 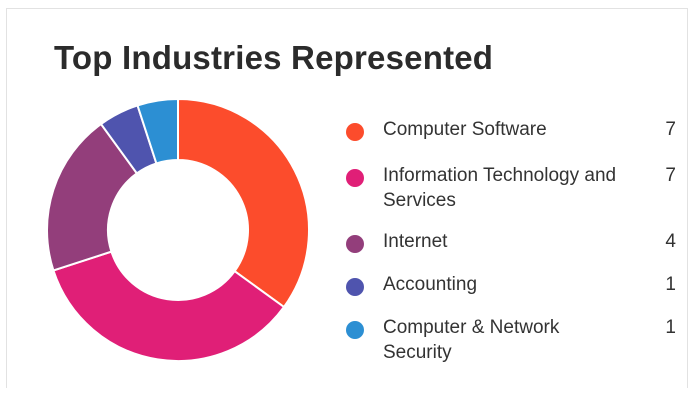 I want to click on legend-label: Accounting, so click(x=430, y=284).